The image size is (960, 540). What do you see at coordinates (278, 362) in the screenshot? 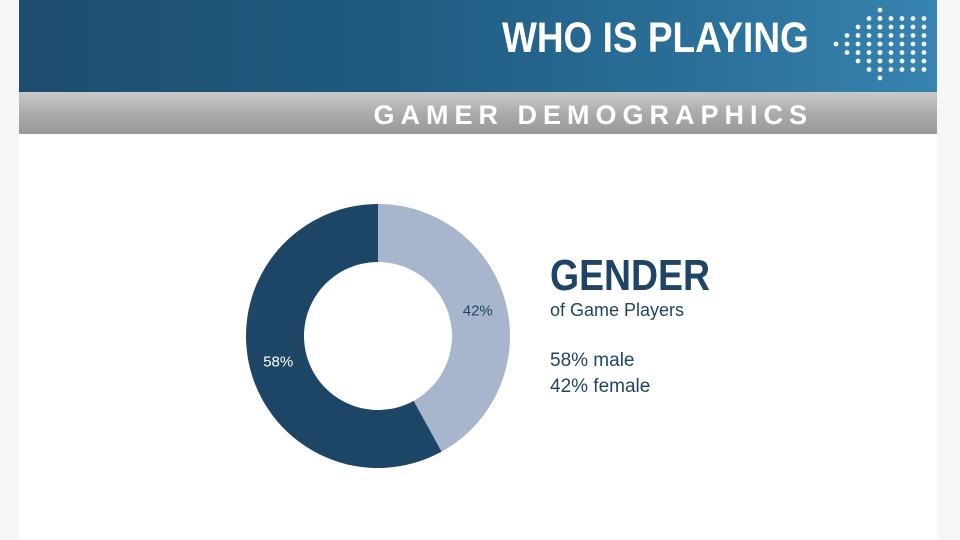
I see `slice-label-male: 58%` at bounding box center [278, 362].